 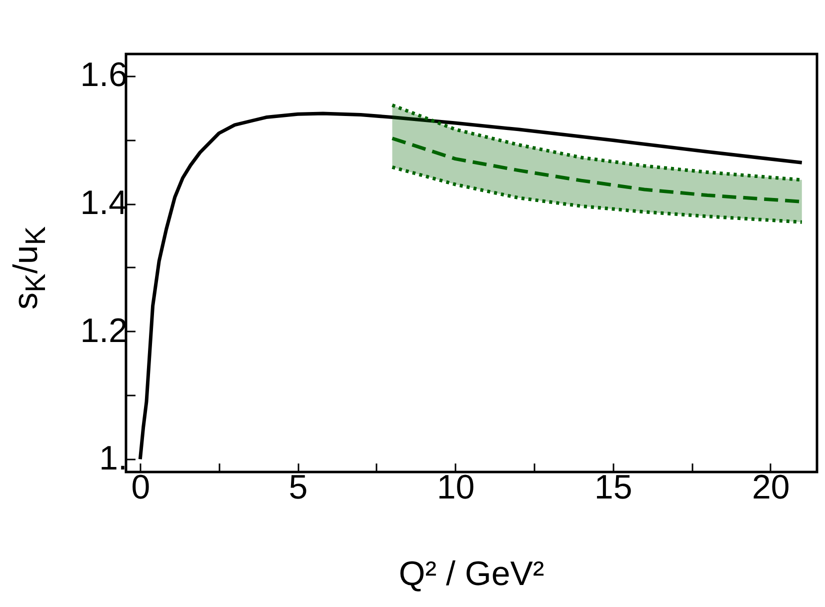 What do you see at coordinates (455, 487) in the screenshot?
I see `x-tick-label: 10` at bounding box center [455, 487].